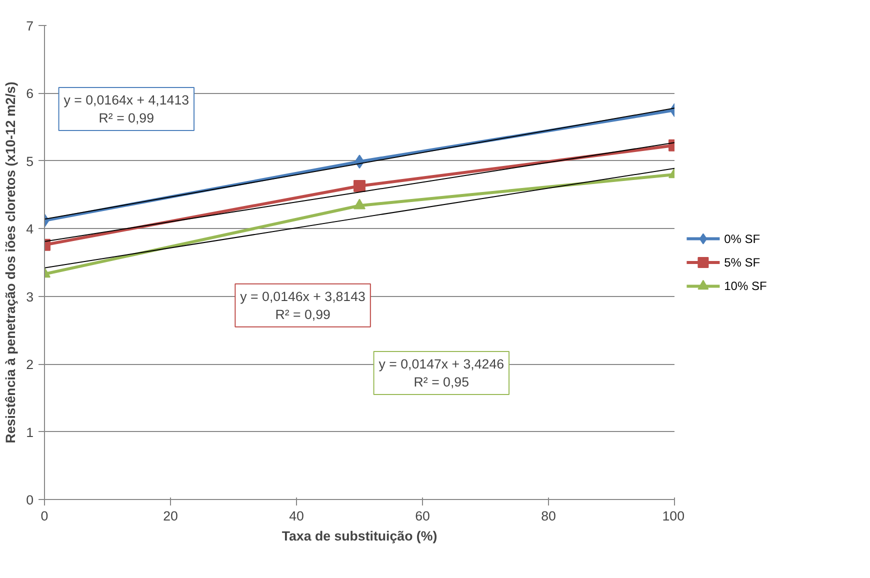 The width and height of the screenshot is (870, 578). I want to click on y-tick-label: 6, so click(30, 94).